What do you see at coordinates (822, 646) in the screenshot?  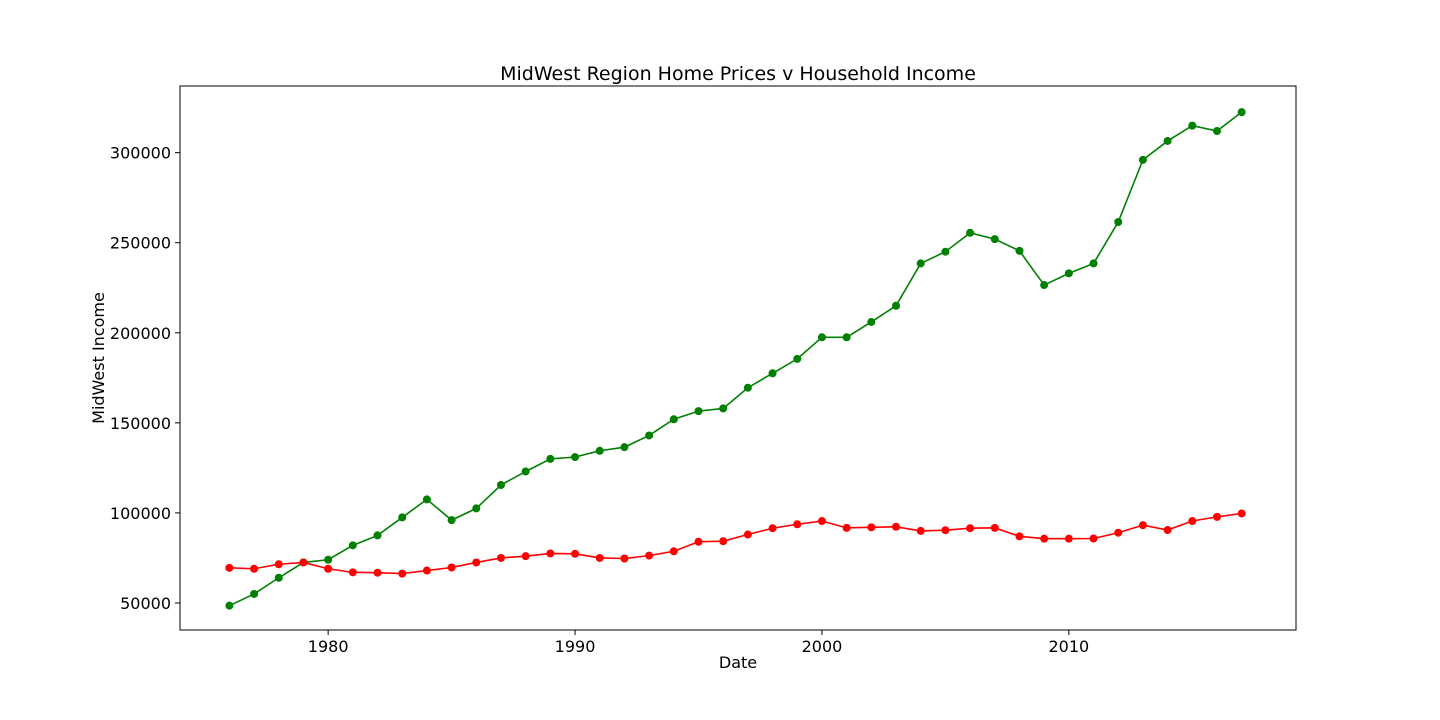 I see `x-tick-label: 2000` at bounding box center [822, 646].